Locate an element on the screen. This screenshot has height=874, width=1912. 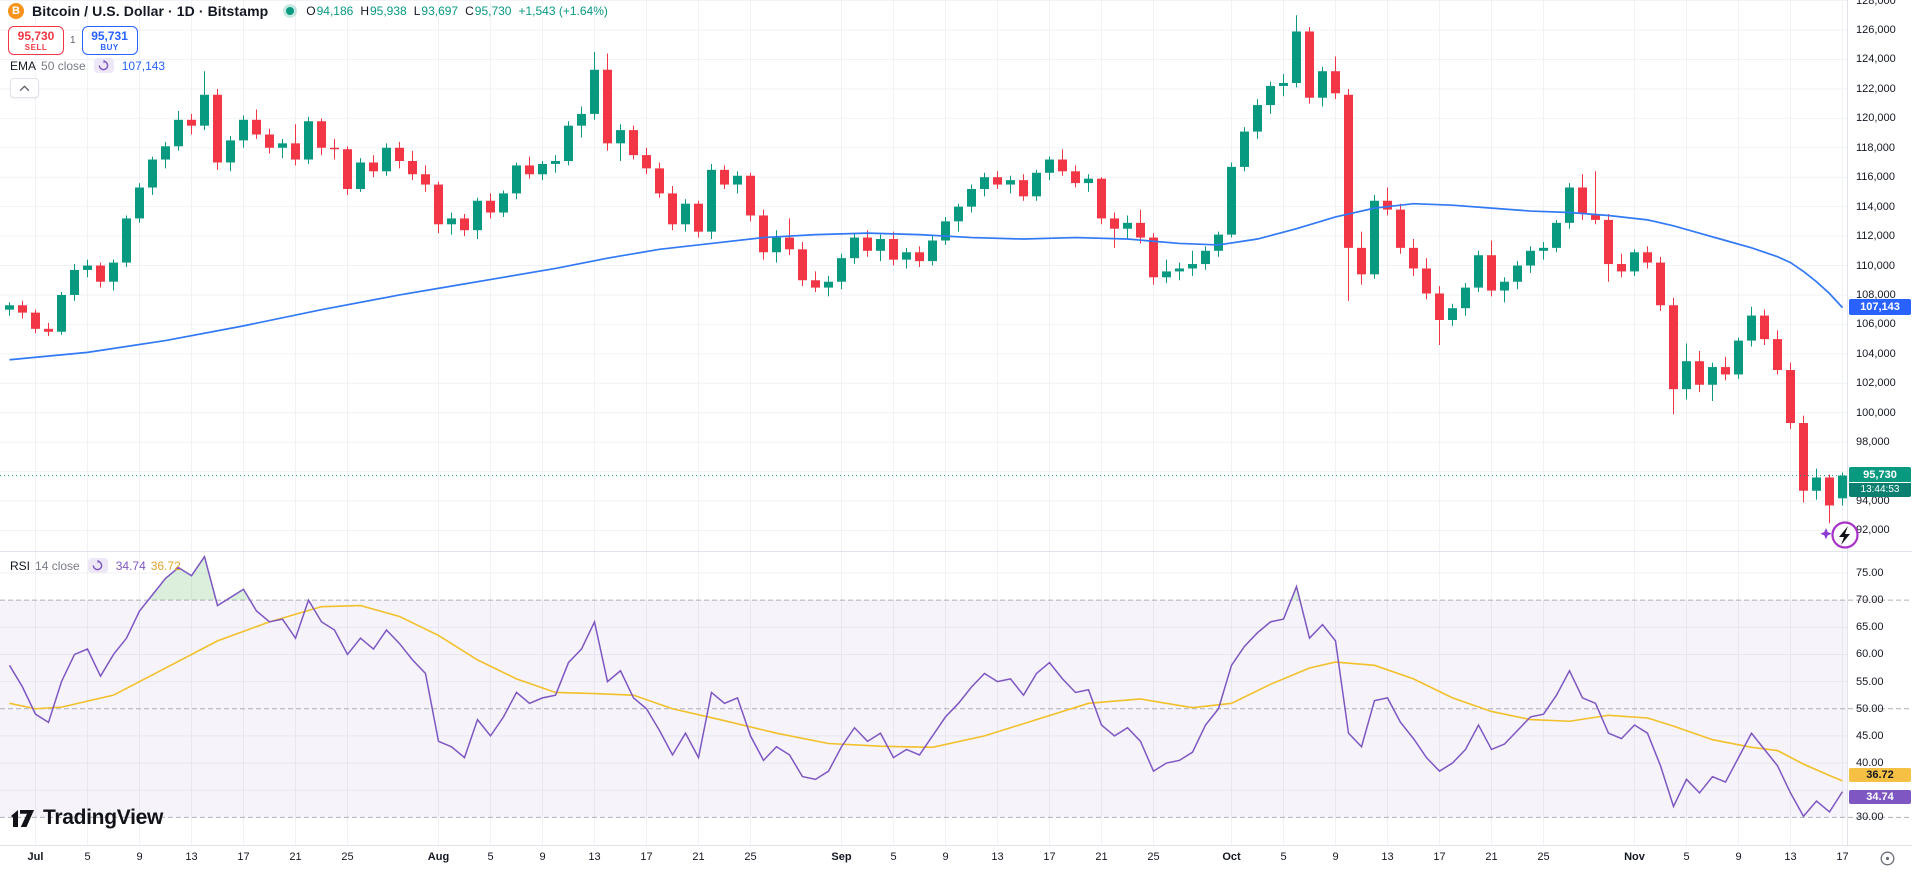
ema-value: 107,143 is located at coordinates (143, 65).